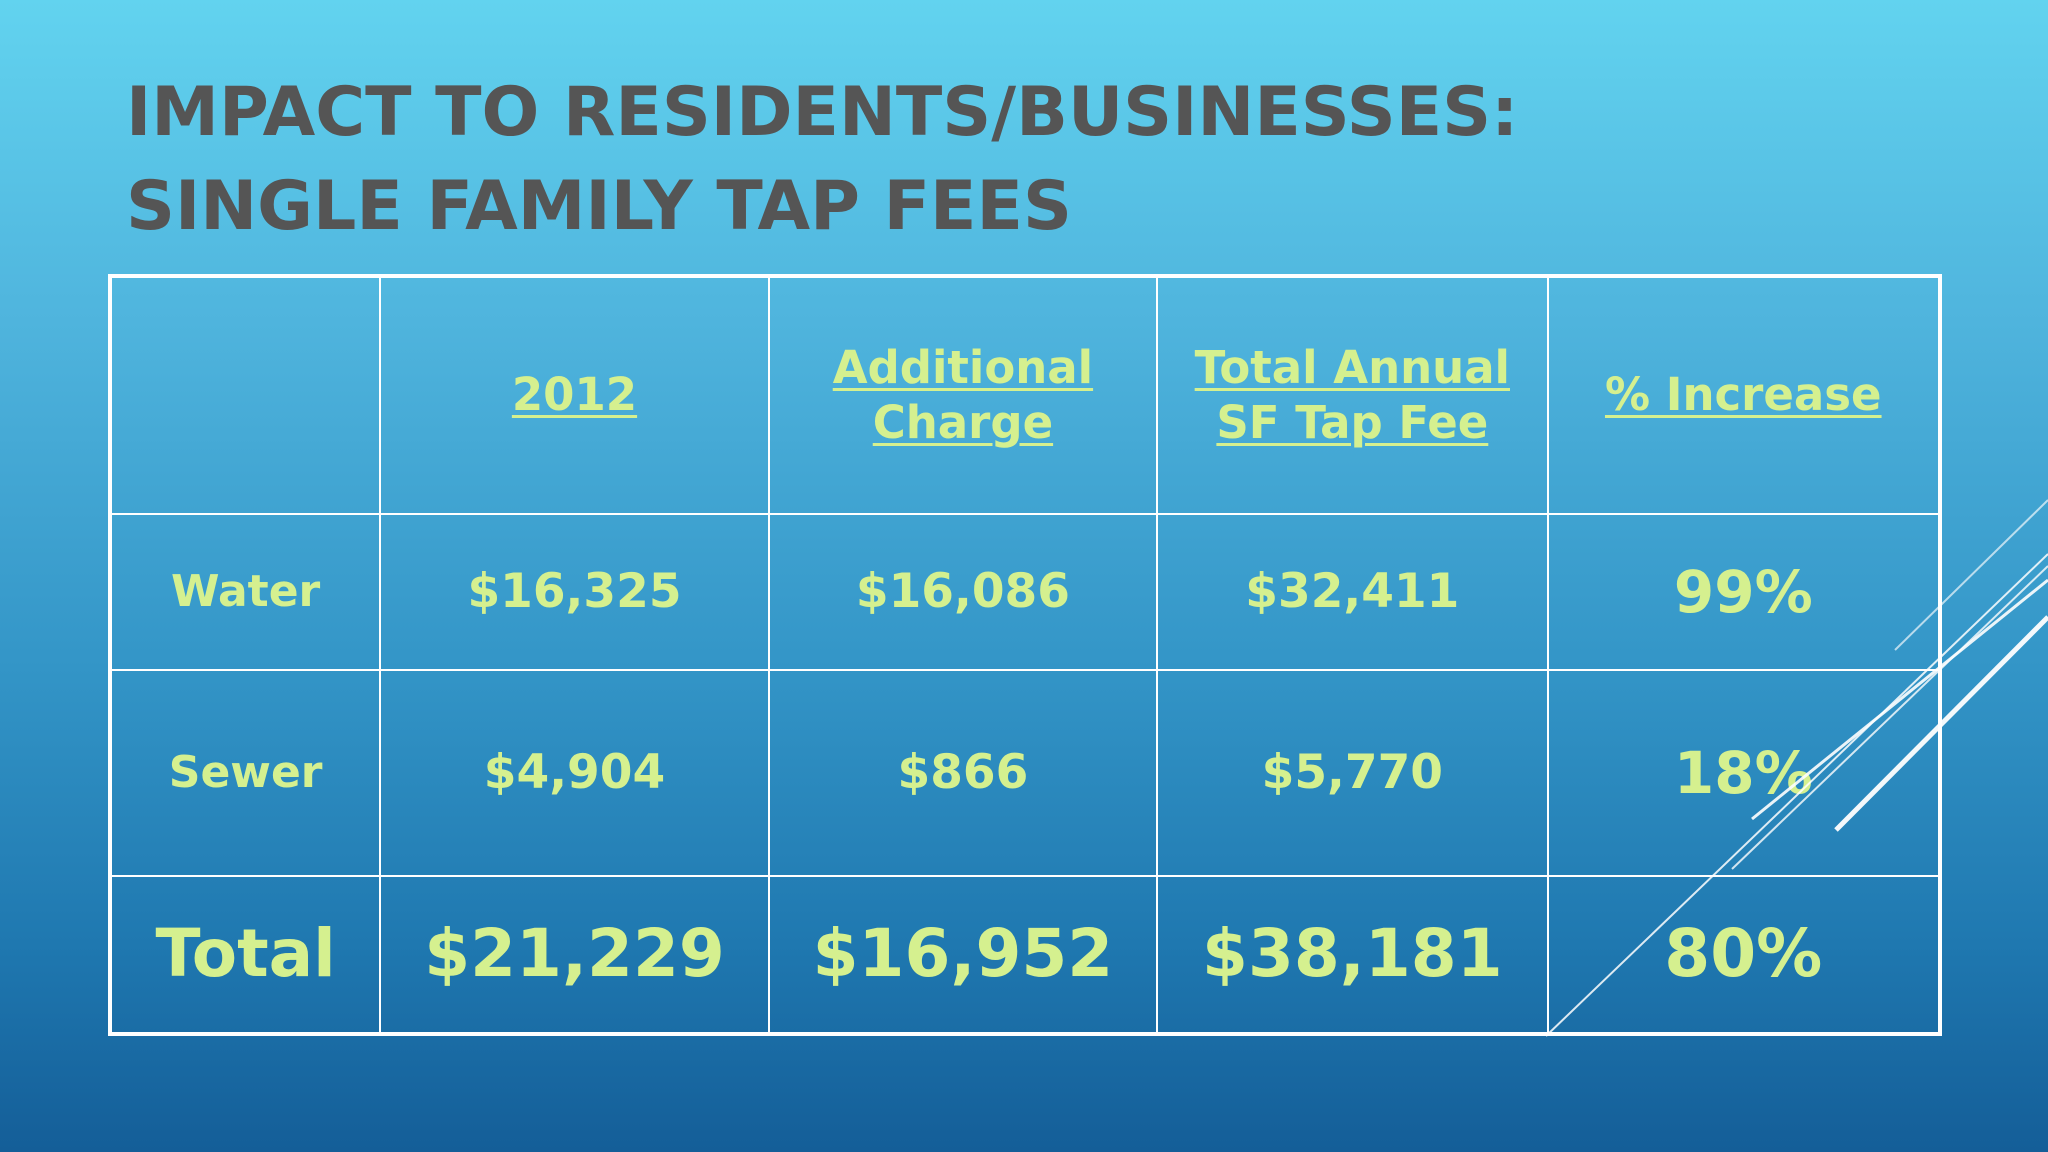 Image resolution: width=2048 pixels, height=1152 pixels. I want to click on column-header-total-annual-sf-tap-fee: Total Annual SF Tap Fee, so click(1352, 395).